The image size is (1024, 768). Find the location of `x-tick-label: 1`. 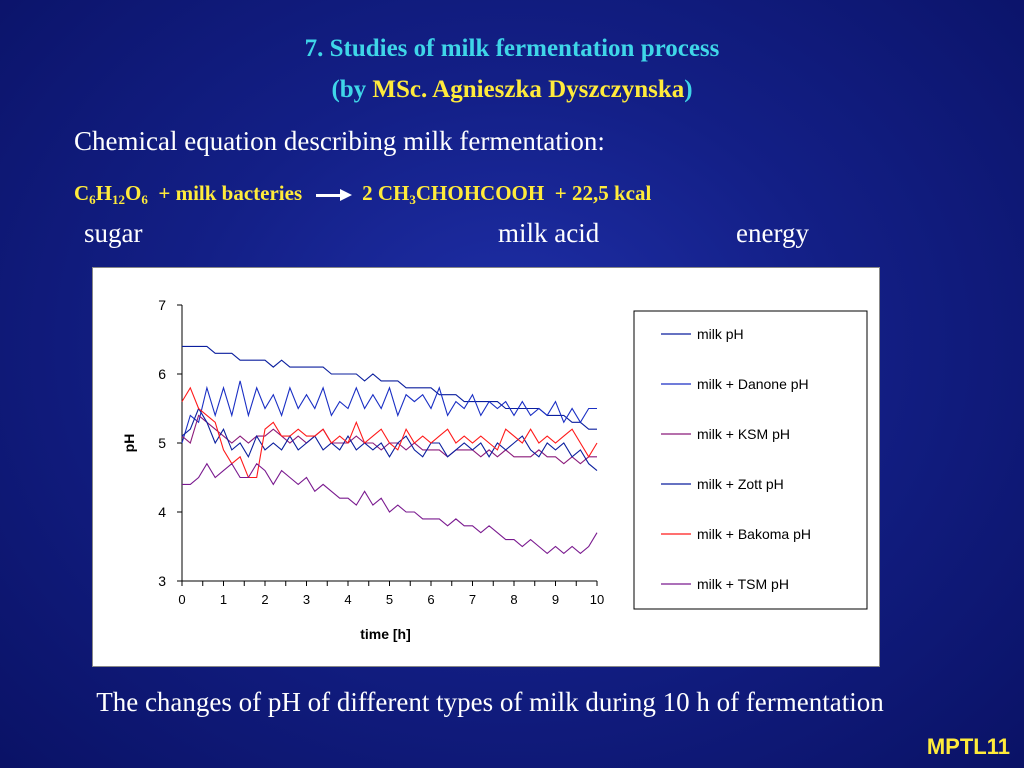

x-tick-label: 1 is located at coordinates (223, 599).